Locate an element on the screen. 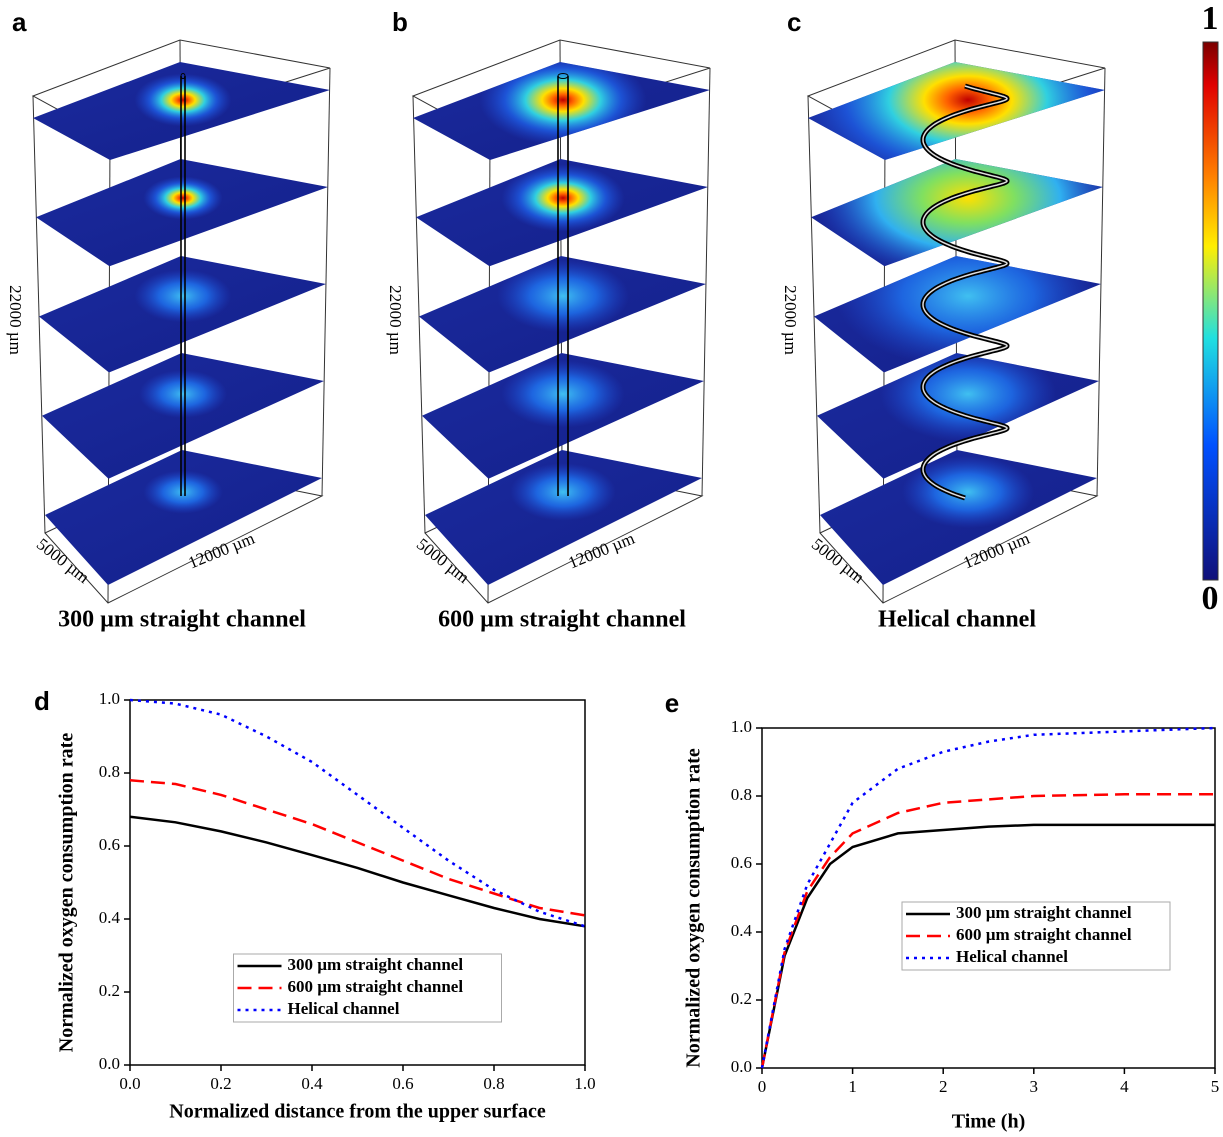 The width and height of the screenshot is (1223, 1137). panel-caption: 300 µm straight channel is located at coordinates (182, 620).